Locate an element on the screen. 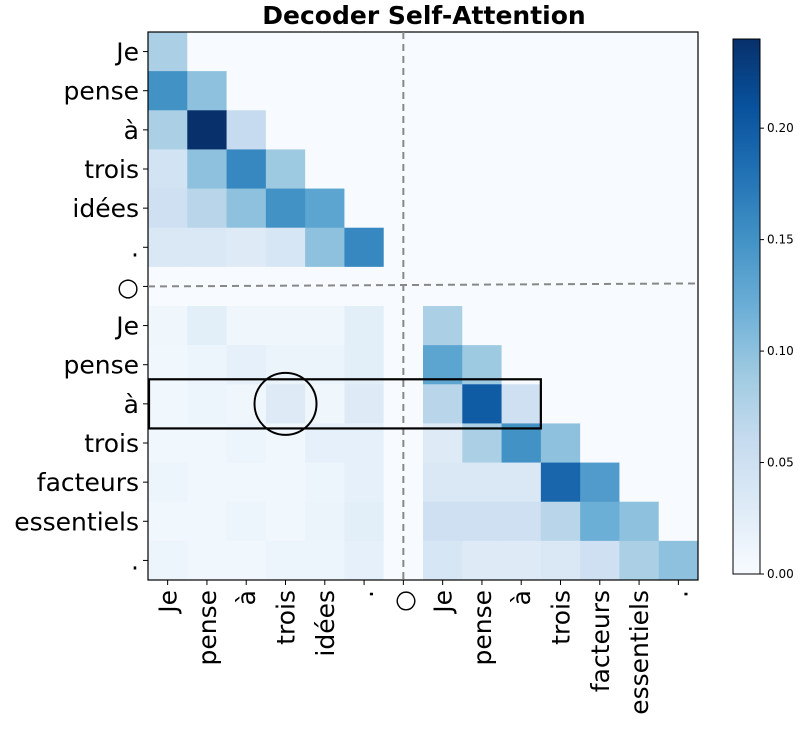  row-label-8: pense is located at coordinates (101, 365).